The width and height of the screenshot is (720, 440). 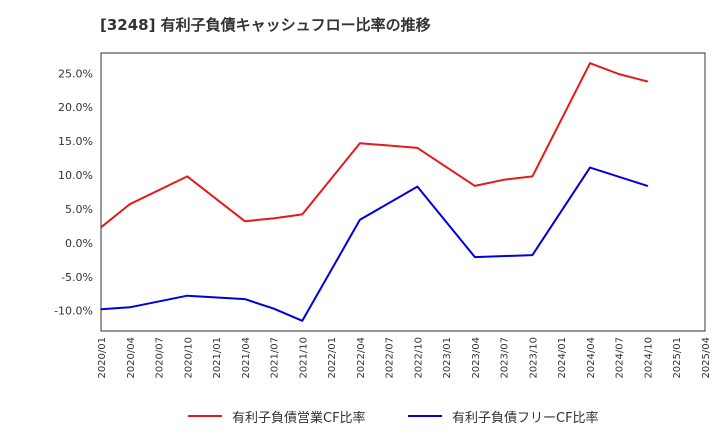 What do you see at coordinates (217, 358) in the screenshot?
I see `x-tick-label: 2021/01` at bounding box center [217, 358].